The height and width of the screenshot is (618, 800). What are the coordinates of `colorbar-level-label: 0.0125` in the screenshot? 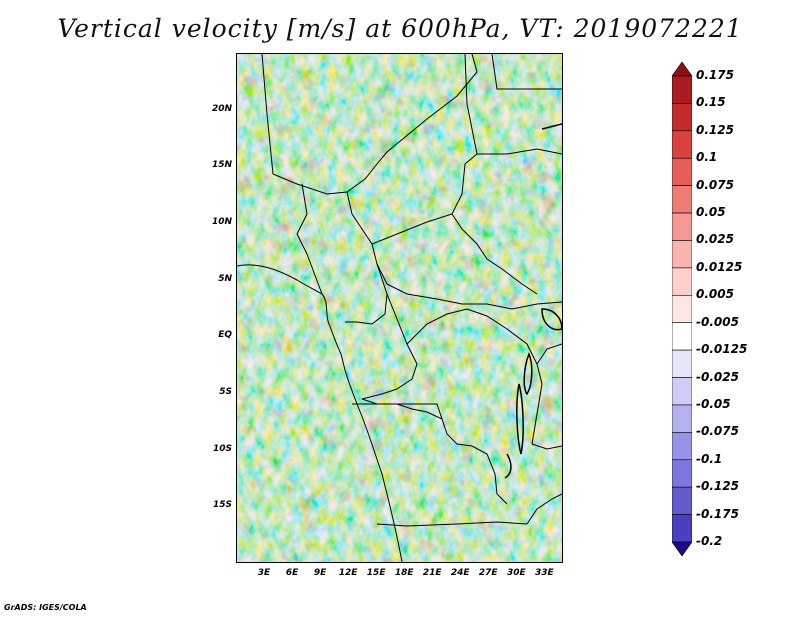 It's located at (719, 266).